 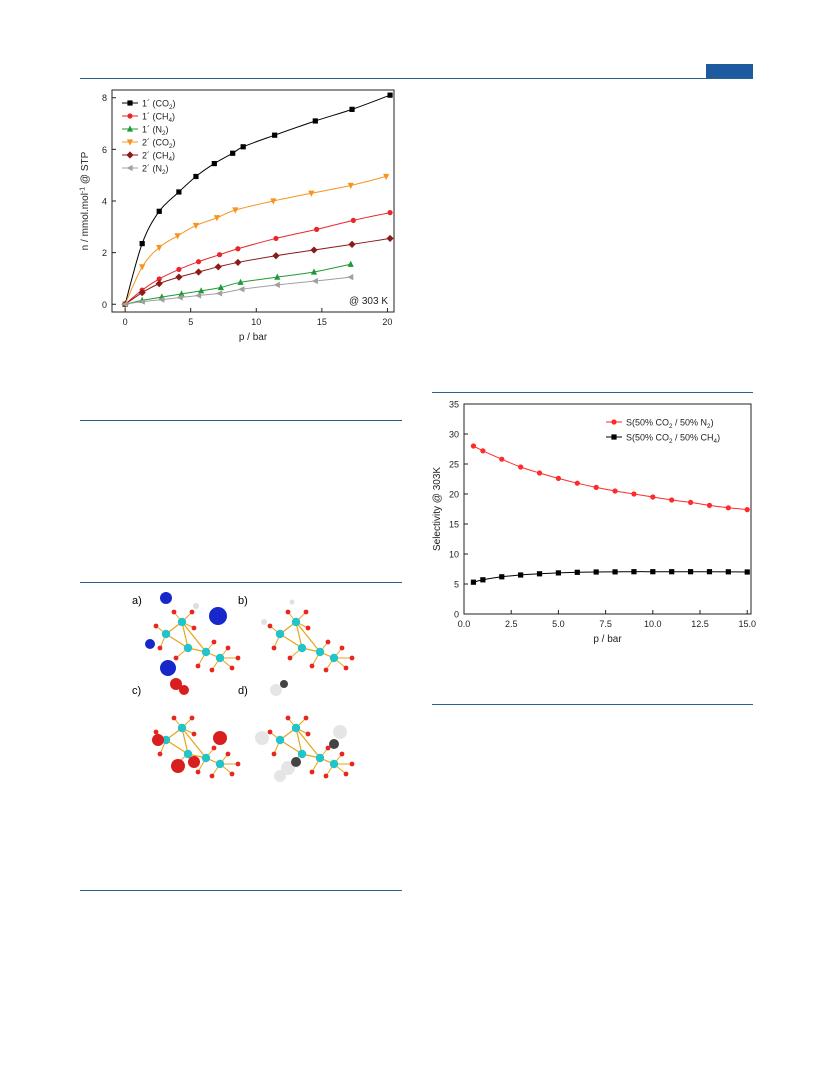 What do you see at coordinates (155, 131) in the screenshot?
I see `legend-label: 1´ (N2​)` at bounding box center [155, 131].